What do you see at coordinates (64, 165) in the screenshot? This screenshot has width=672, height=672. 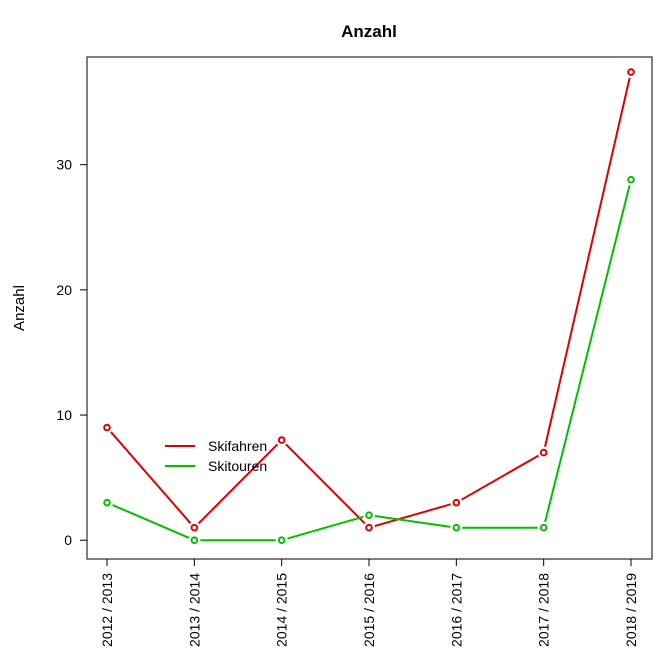 I see `y-tick-label: 30` at bounding box center [64, 165].